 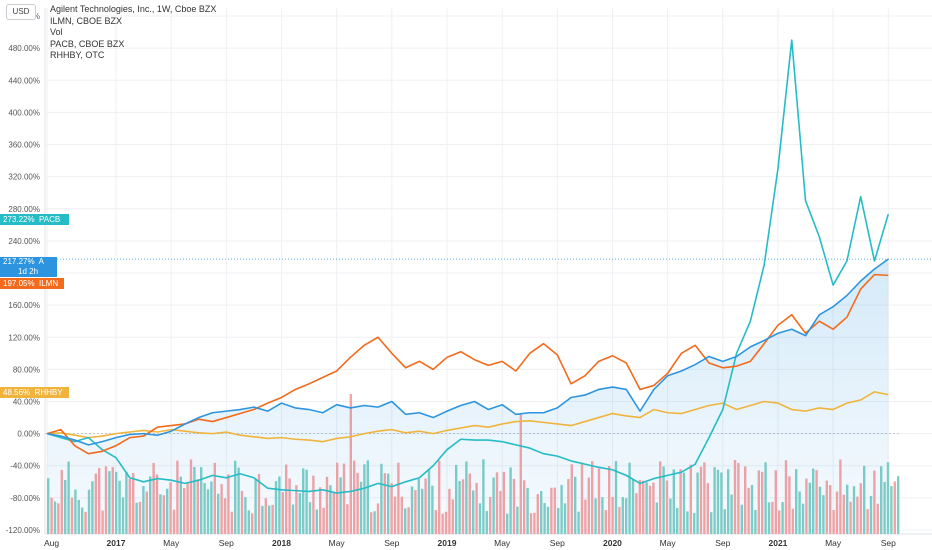 I want to click on price-tag-countdown: 1d 2h, so click(x=28, y=271).